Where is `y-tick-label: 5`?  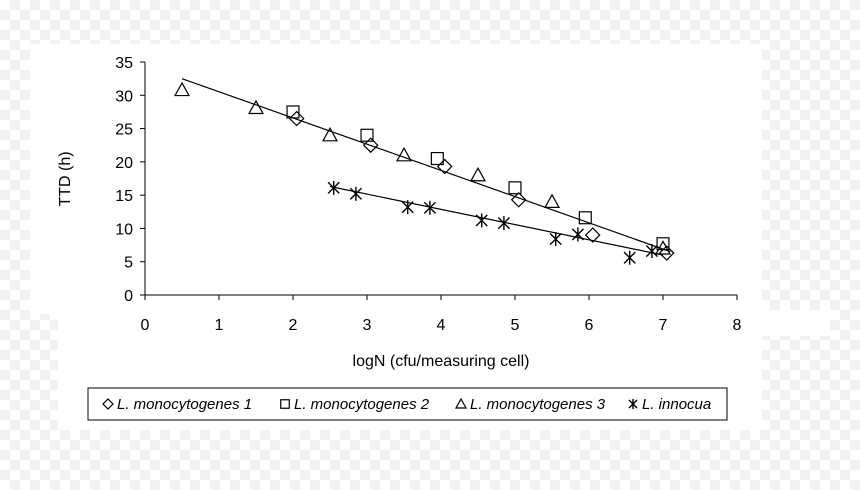 y-tick-label: 5 is located at coordinates (128, 263).